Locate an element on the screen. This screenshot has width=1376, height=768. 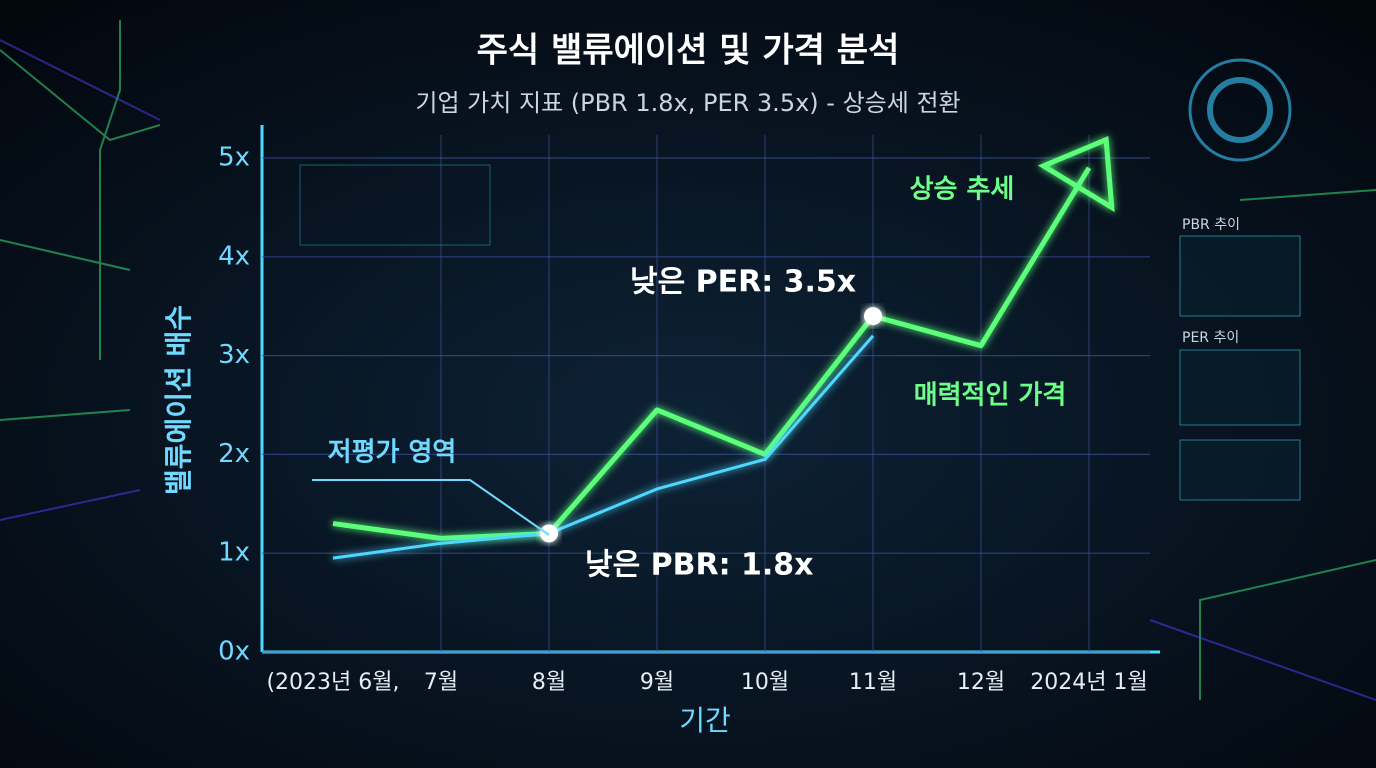
chart-subtitle: 기업 가치 지표 (PBR 1.8x, PER 3.5x) - 상승세 전환 is located at coordinates (687, 103).